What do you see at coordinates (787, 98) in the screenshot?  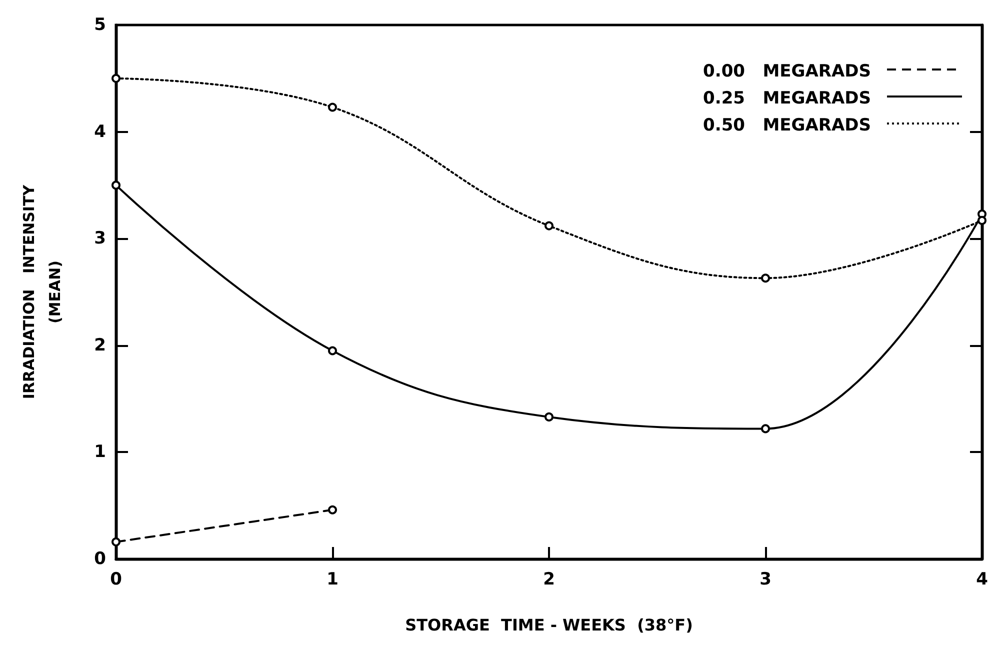 I see `legend-label: 0.25 MEGARADS` at bounding box center [787, 98].